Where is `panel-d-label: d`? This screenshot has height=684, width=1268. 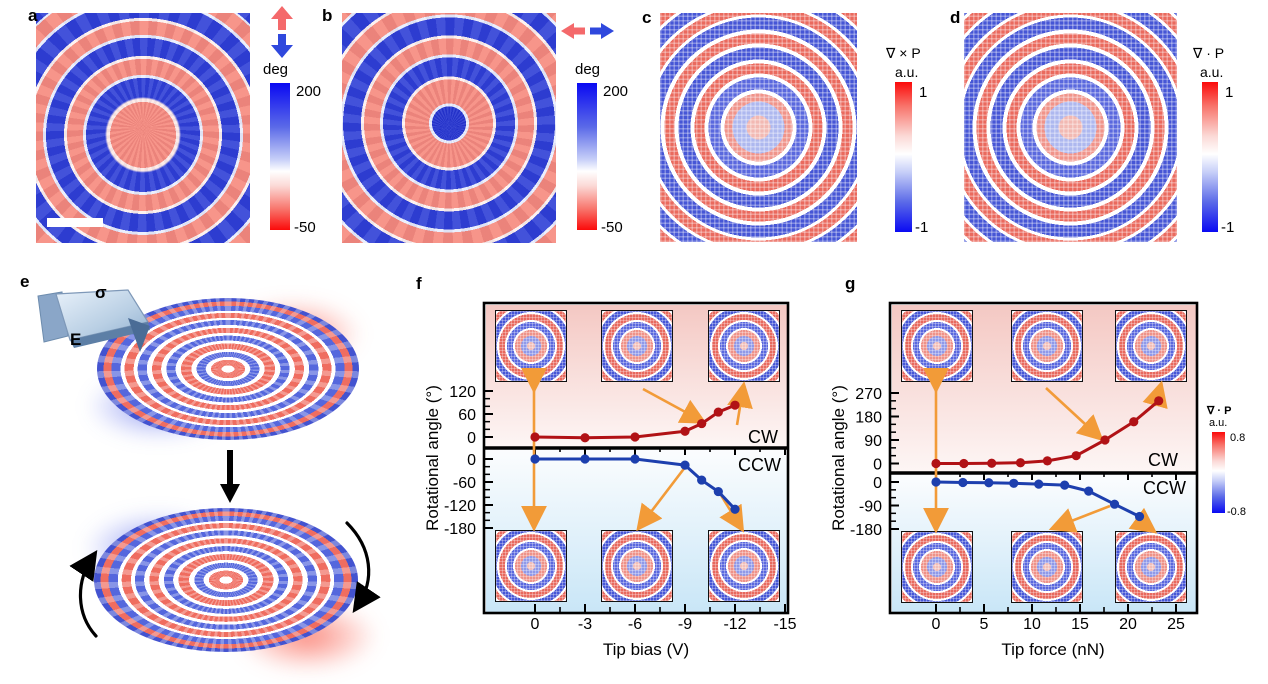 panel-d-label: d is located at coordinates (955, 17).